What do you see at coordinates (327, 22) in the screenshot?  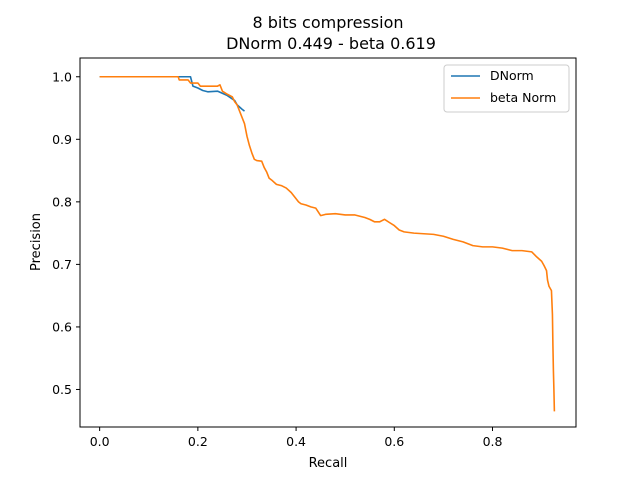 I see `chart-title: 8 bits compression` at bounding box center [327, 22].